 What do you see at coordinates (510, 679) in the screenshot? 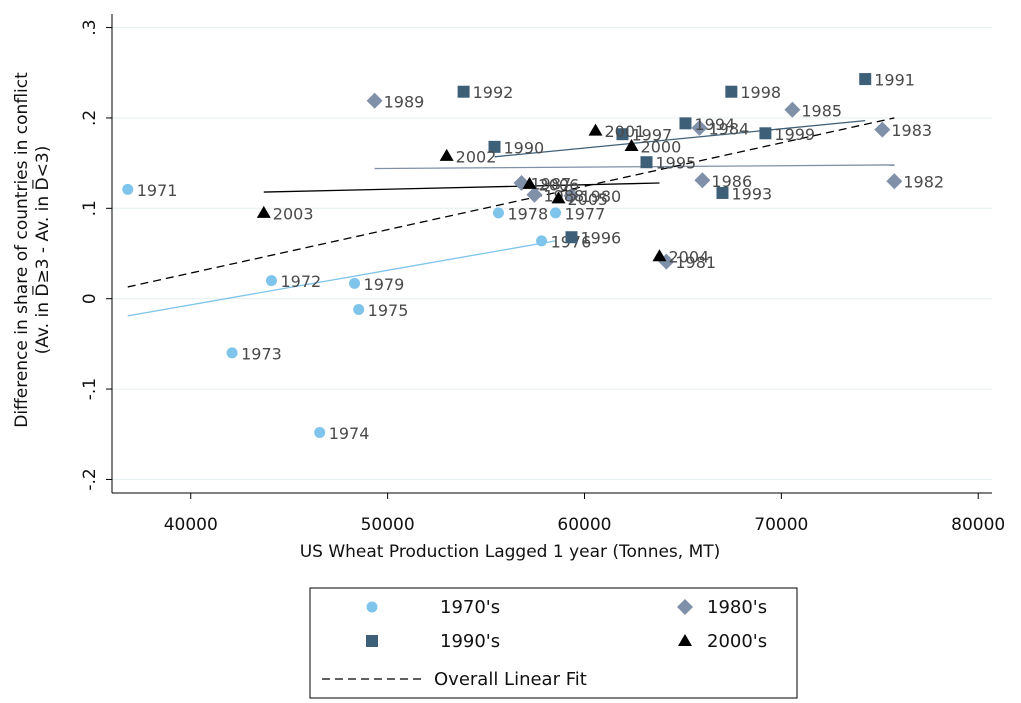
I see `legend-label: Overall Linear Fit` at bounding box center [510, 679].